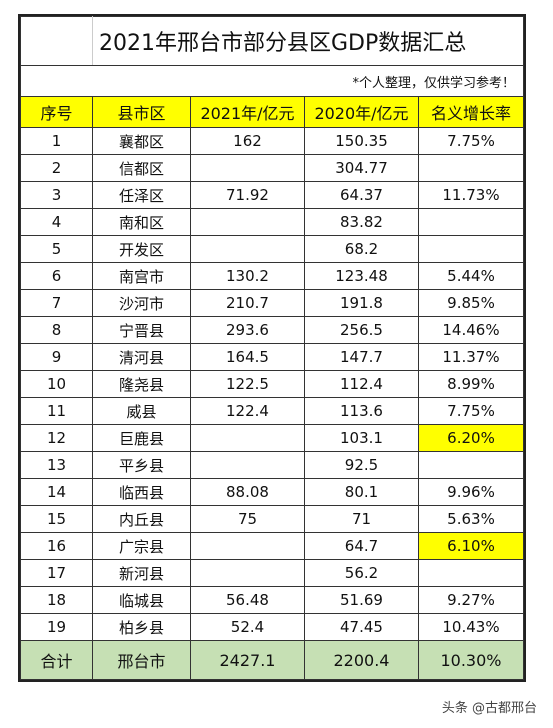 This screenshot has height=728, width=553. Describe the element at coordinates (141, 546) in the screenshot. I see `cell-name: 广宗县` at that location.